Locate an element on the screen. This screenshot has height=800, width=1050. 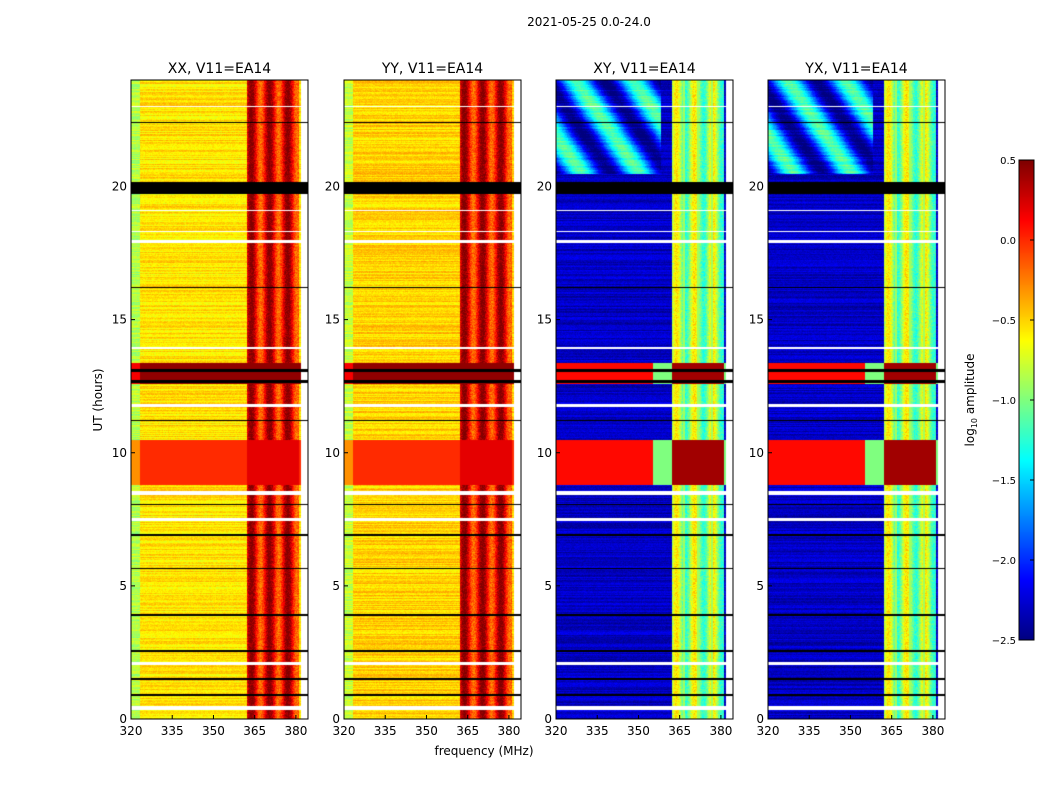
suptitle: 2021-05-25 0.0-24.0 is located at coordinates (589, 22).